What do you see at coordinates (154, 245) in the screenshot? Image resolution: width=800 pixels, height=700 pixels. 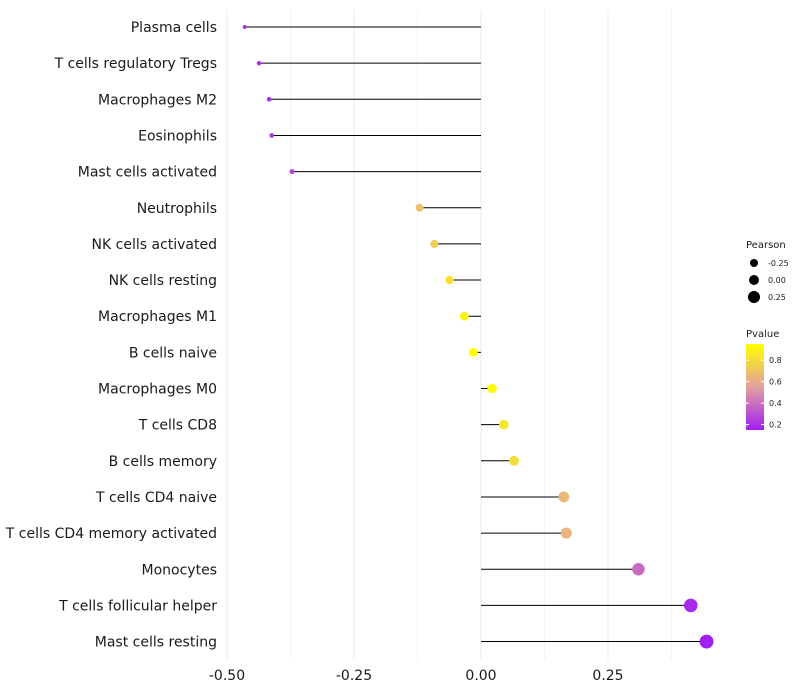 I see `category-label: NK cells activated` at bounding box center [154, 245].